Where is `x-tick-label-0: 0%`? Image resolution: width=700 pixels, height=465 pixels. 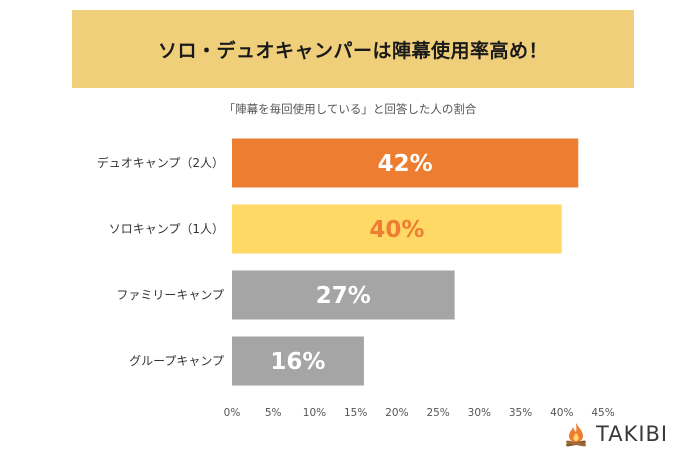
x-tick-label-0: 0% is located at coordinates (232, 413).